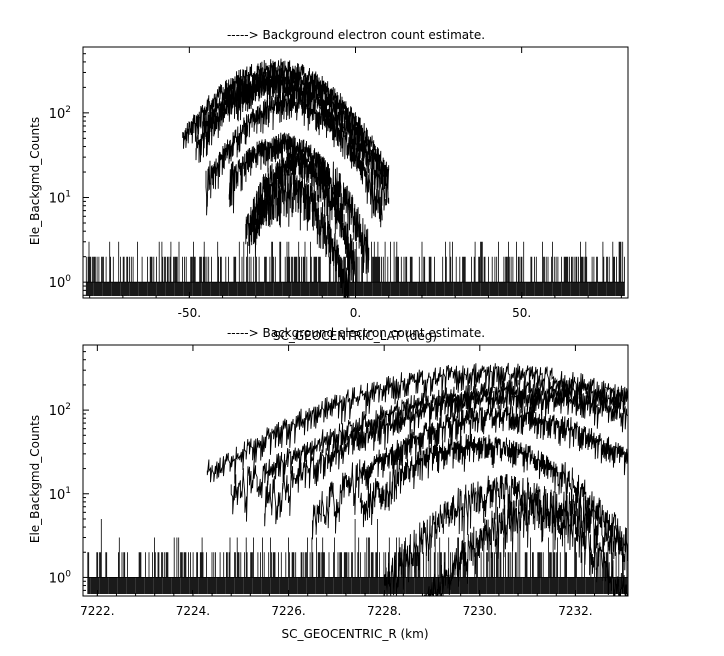 The height and width of the screenshot is (656, 724). What do you see at coordinates (384, 611) in the screenshot?
I see `x-tick-label: 7228.` at bounding box center [384, 611].